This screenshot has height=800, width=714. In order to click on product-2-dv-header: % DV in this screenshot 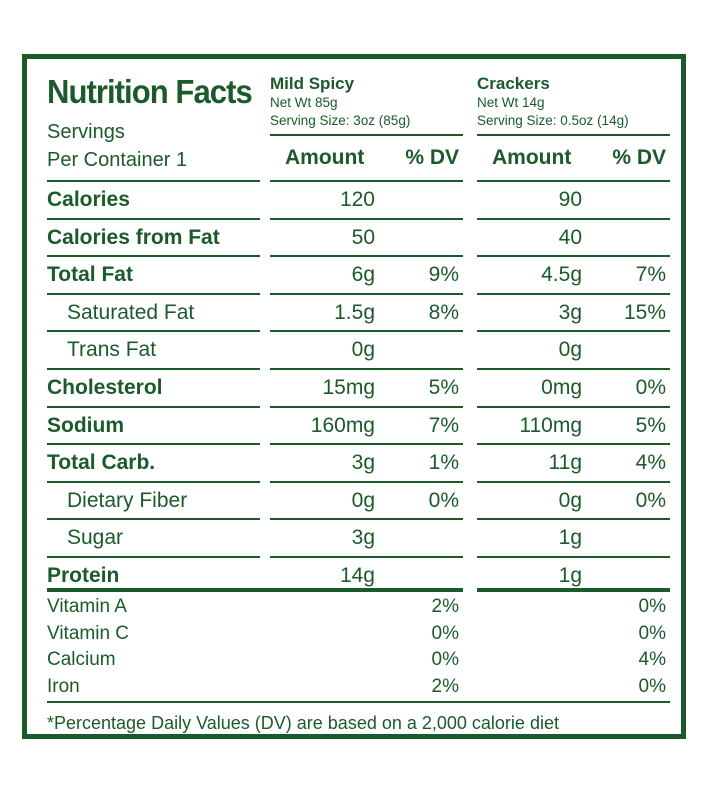, I will do `click(639, 157)`.